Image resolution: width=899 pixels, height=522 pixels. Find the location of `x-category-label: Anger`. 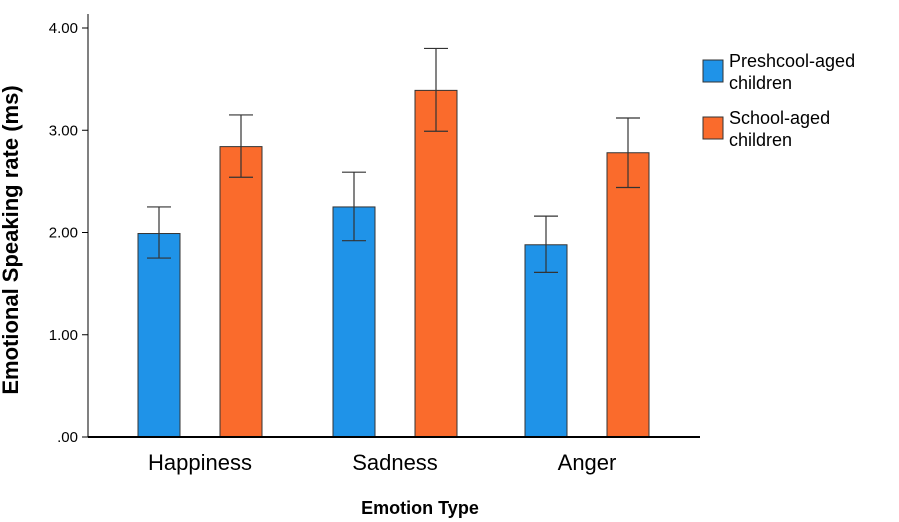

x-category-label: Anger is located at coordinates (587, 462).